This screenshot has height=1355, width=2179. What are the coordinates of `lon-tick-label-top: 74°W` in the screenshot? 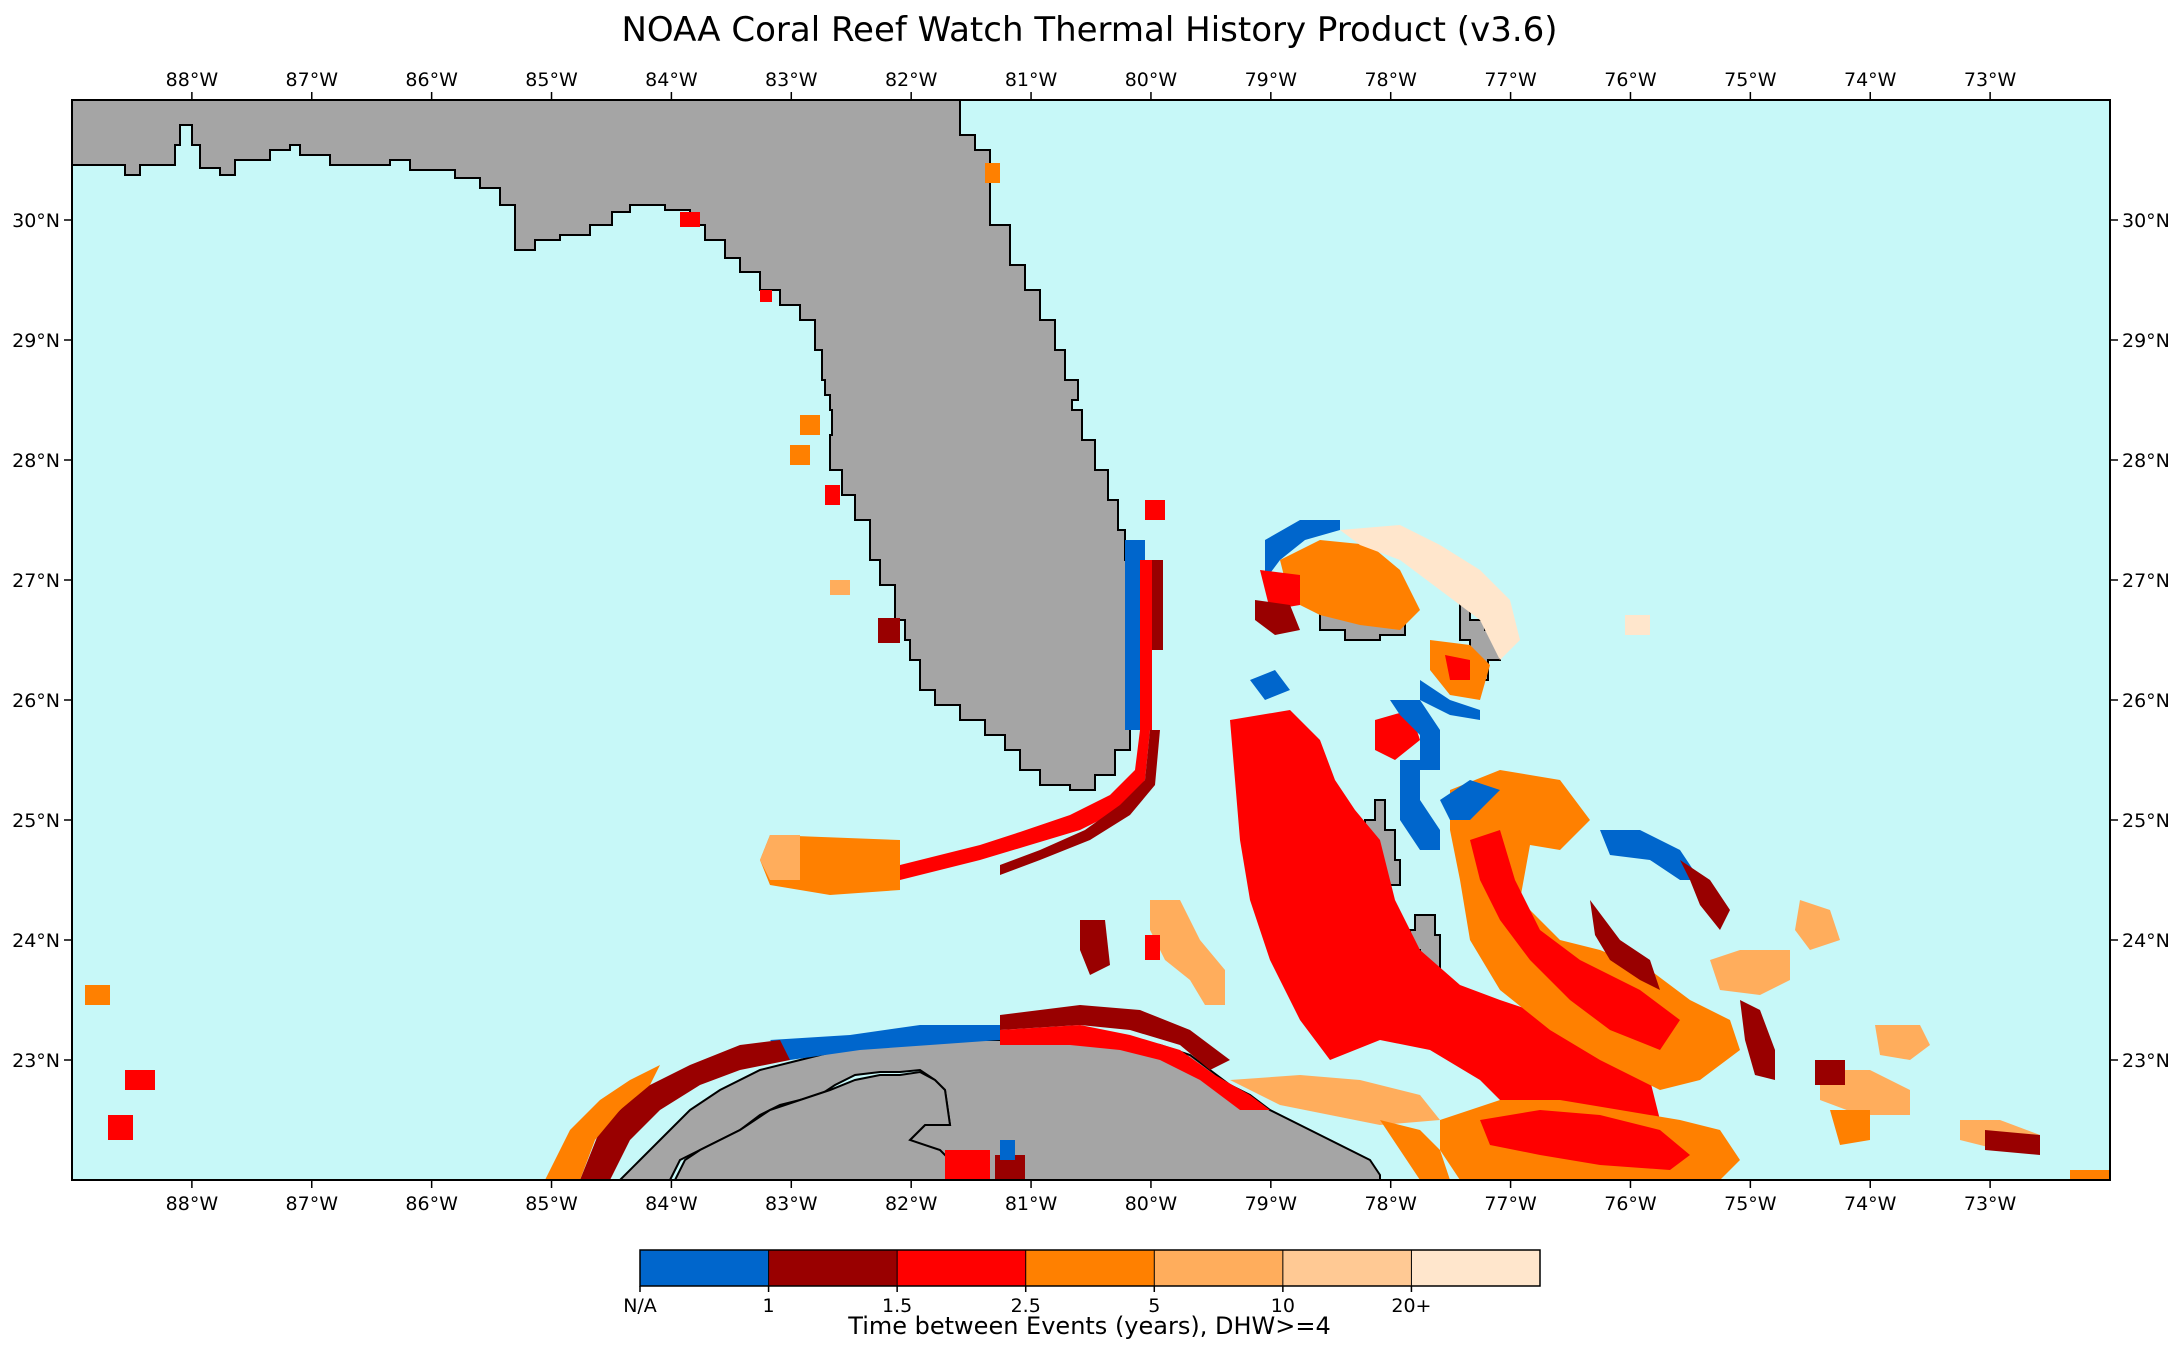 It's located at (1870, 80).